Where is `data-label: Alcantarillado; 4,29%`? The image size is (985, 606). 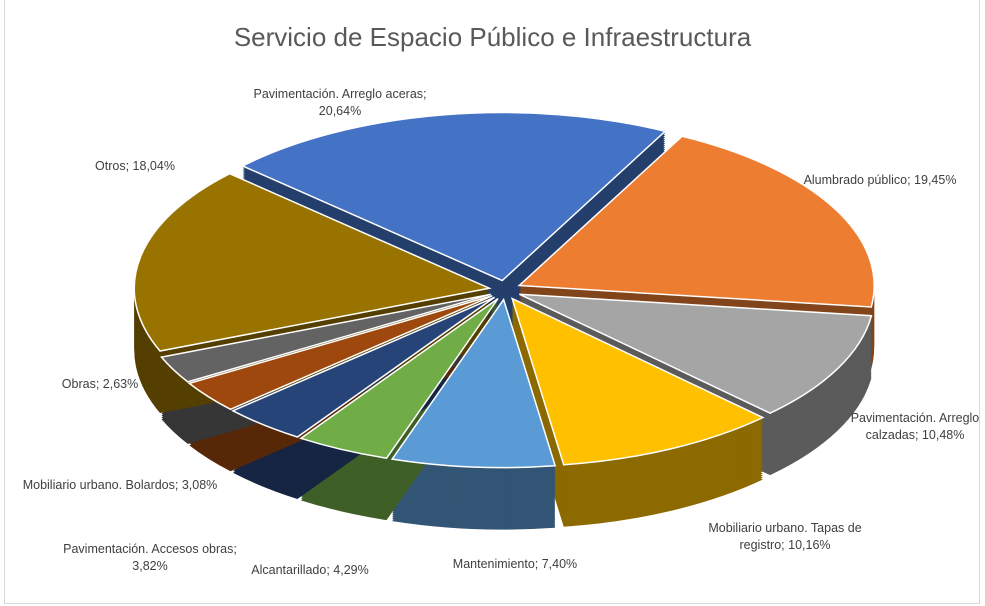 data-label: Alcantarillado; 4,29% is located at coordinates (310, 570).